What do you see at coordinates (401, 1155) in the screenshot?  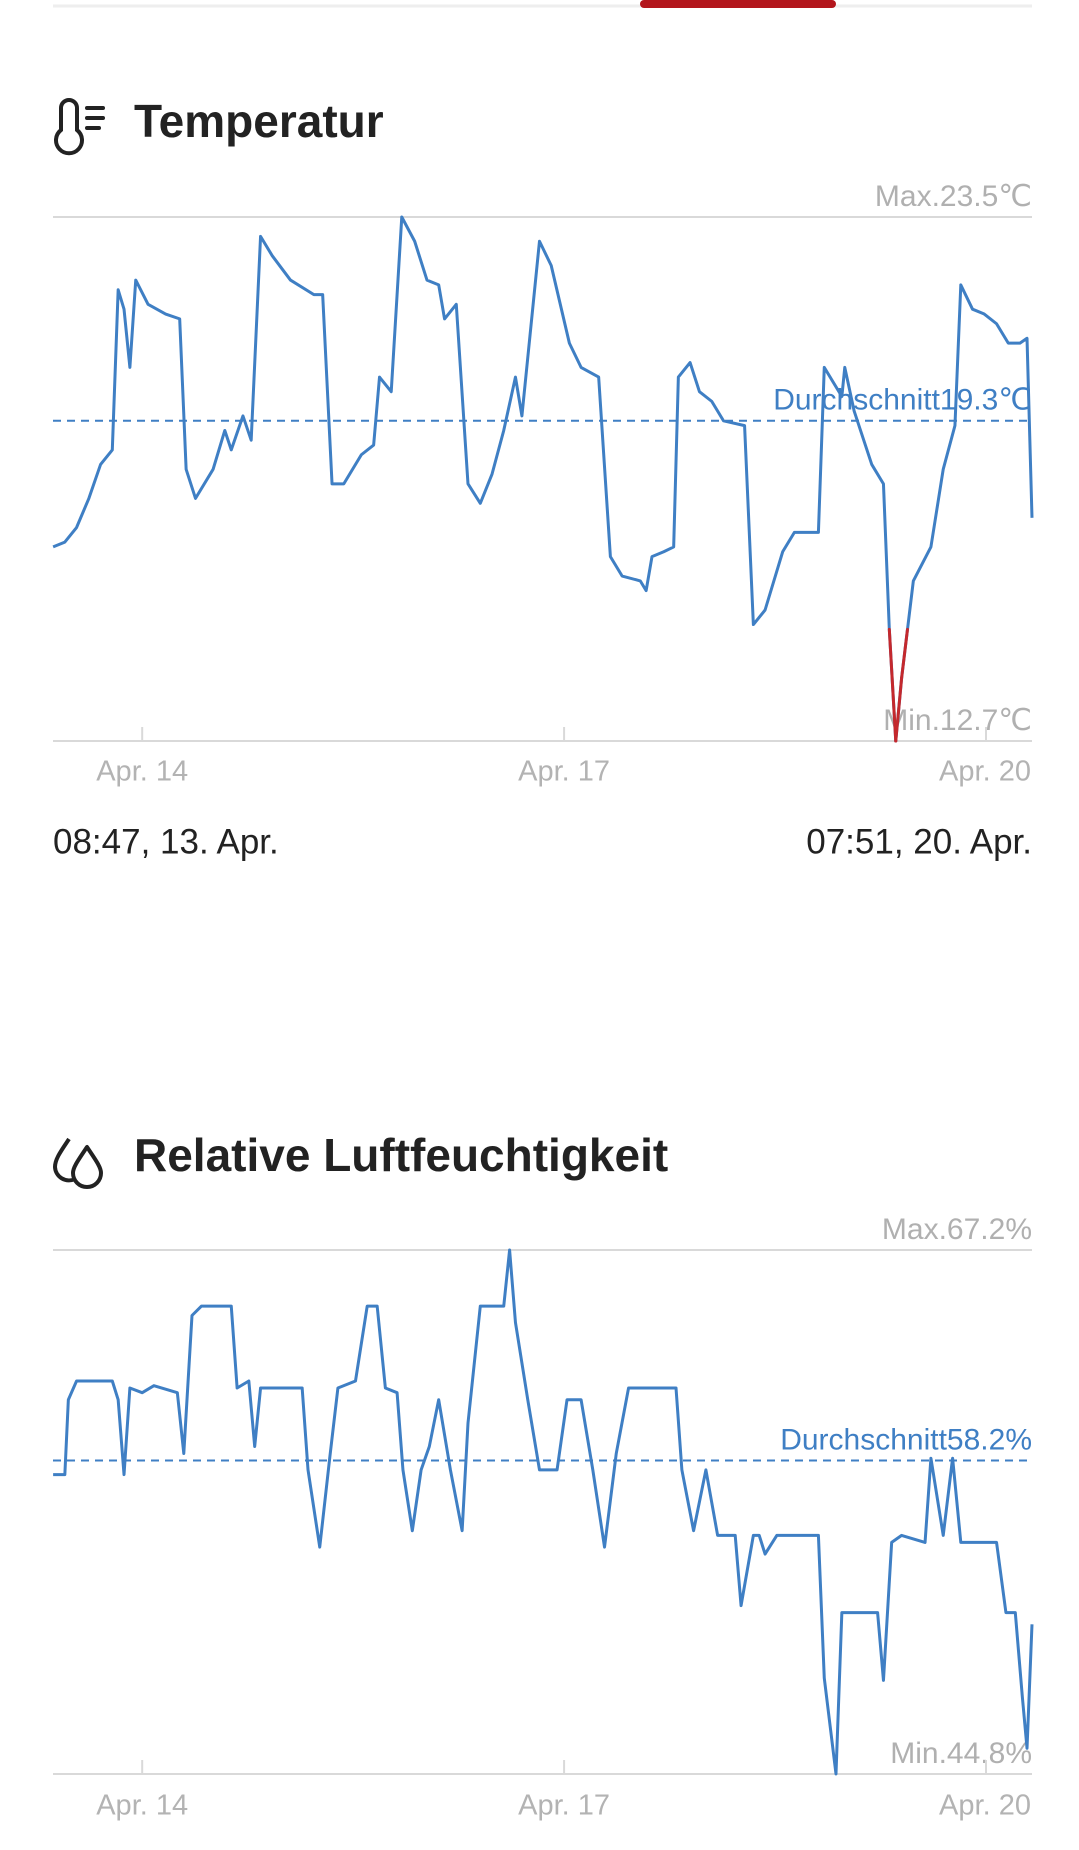 I see `chart-title: Relative Luftfeuchtigkeit` at bounding box center [401, 1155].